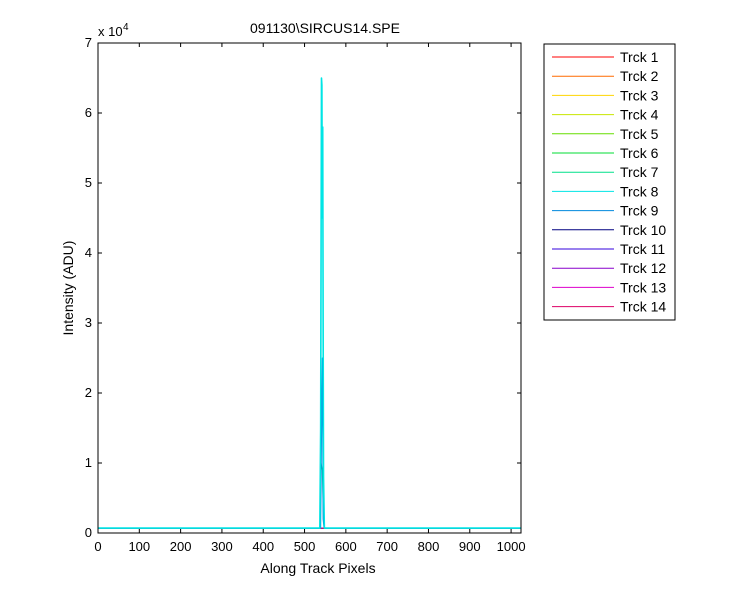 The image size is (750, 600). What do you see at coordinates (88, 112) in the screenshot?
I see `y-tick-label: 6` at bounding box center [88, 112].